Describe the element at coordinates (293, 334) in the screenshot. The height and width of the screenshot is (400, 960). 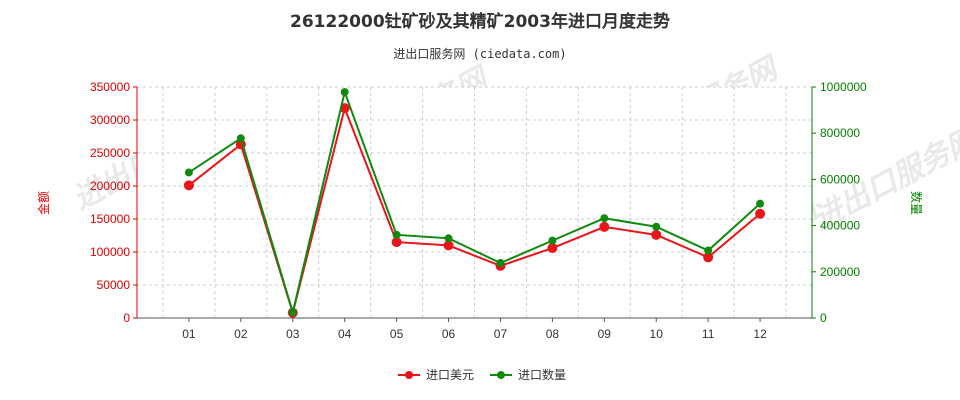
I see `x-tick-label: 03` at that location.